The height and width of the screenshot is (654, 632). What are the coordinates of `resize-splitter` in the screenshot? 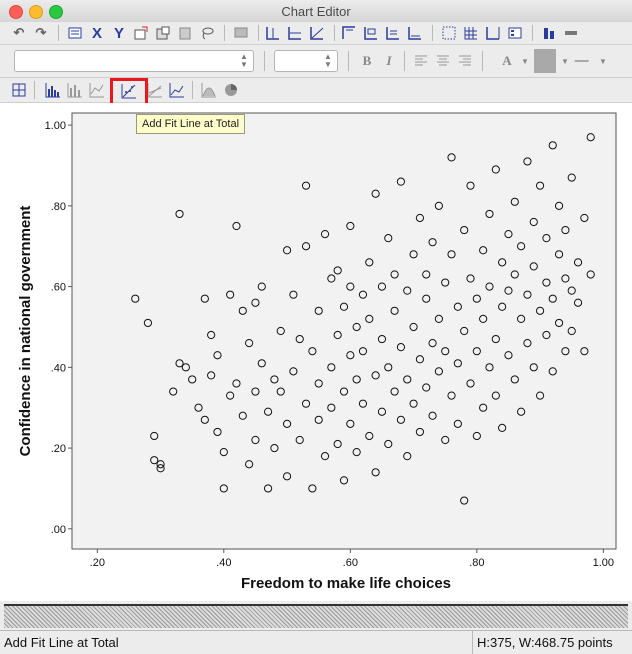 It's located at (316, 616).